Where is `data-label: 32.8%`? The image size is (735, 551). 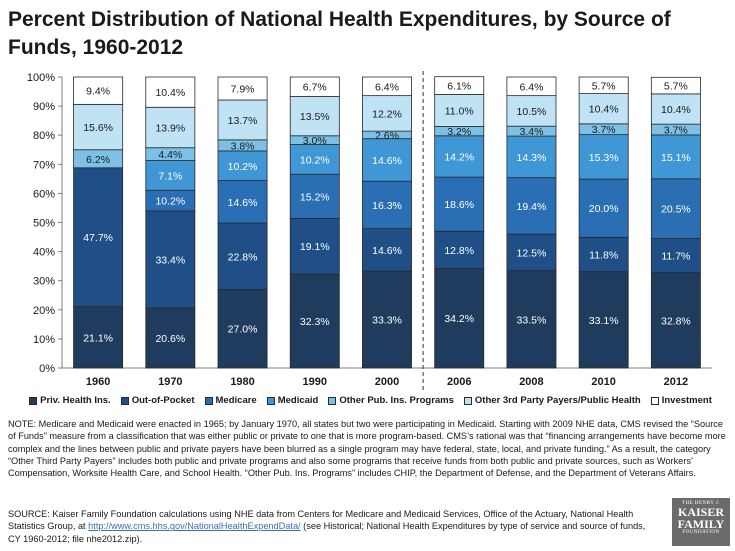
data-label: 32.8% is located at coordinates (676, 321).